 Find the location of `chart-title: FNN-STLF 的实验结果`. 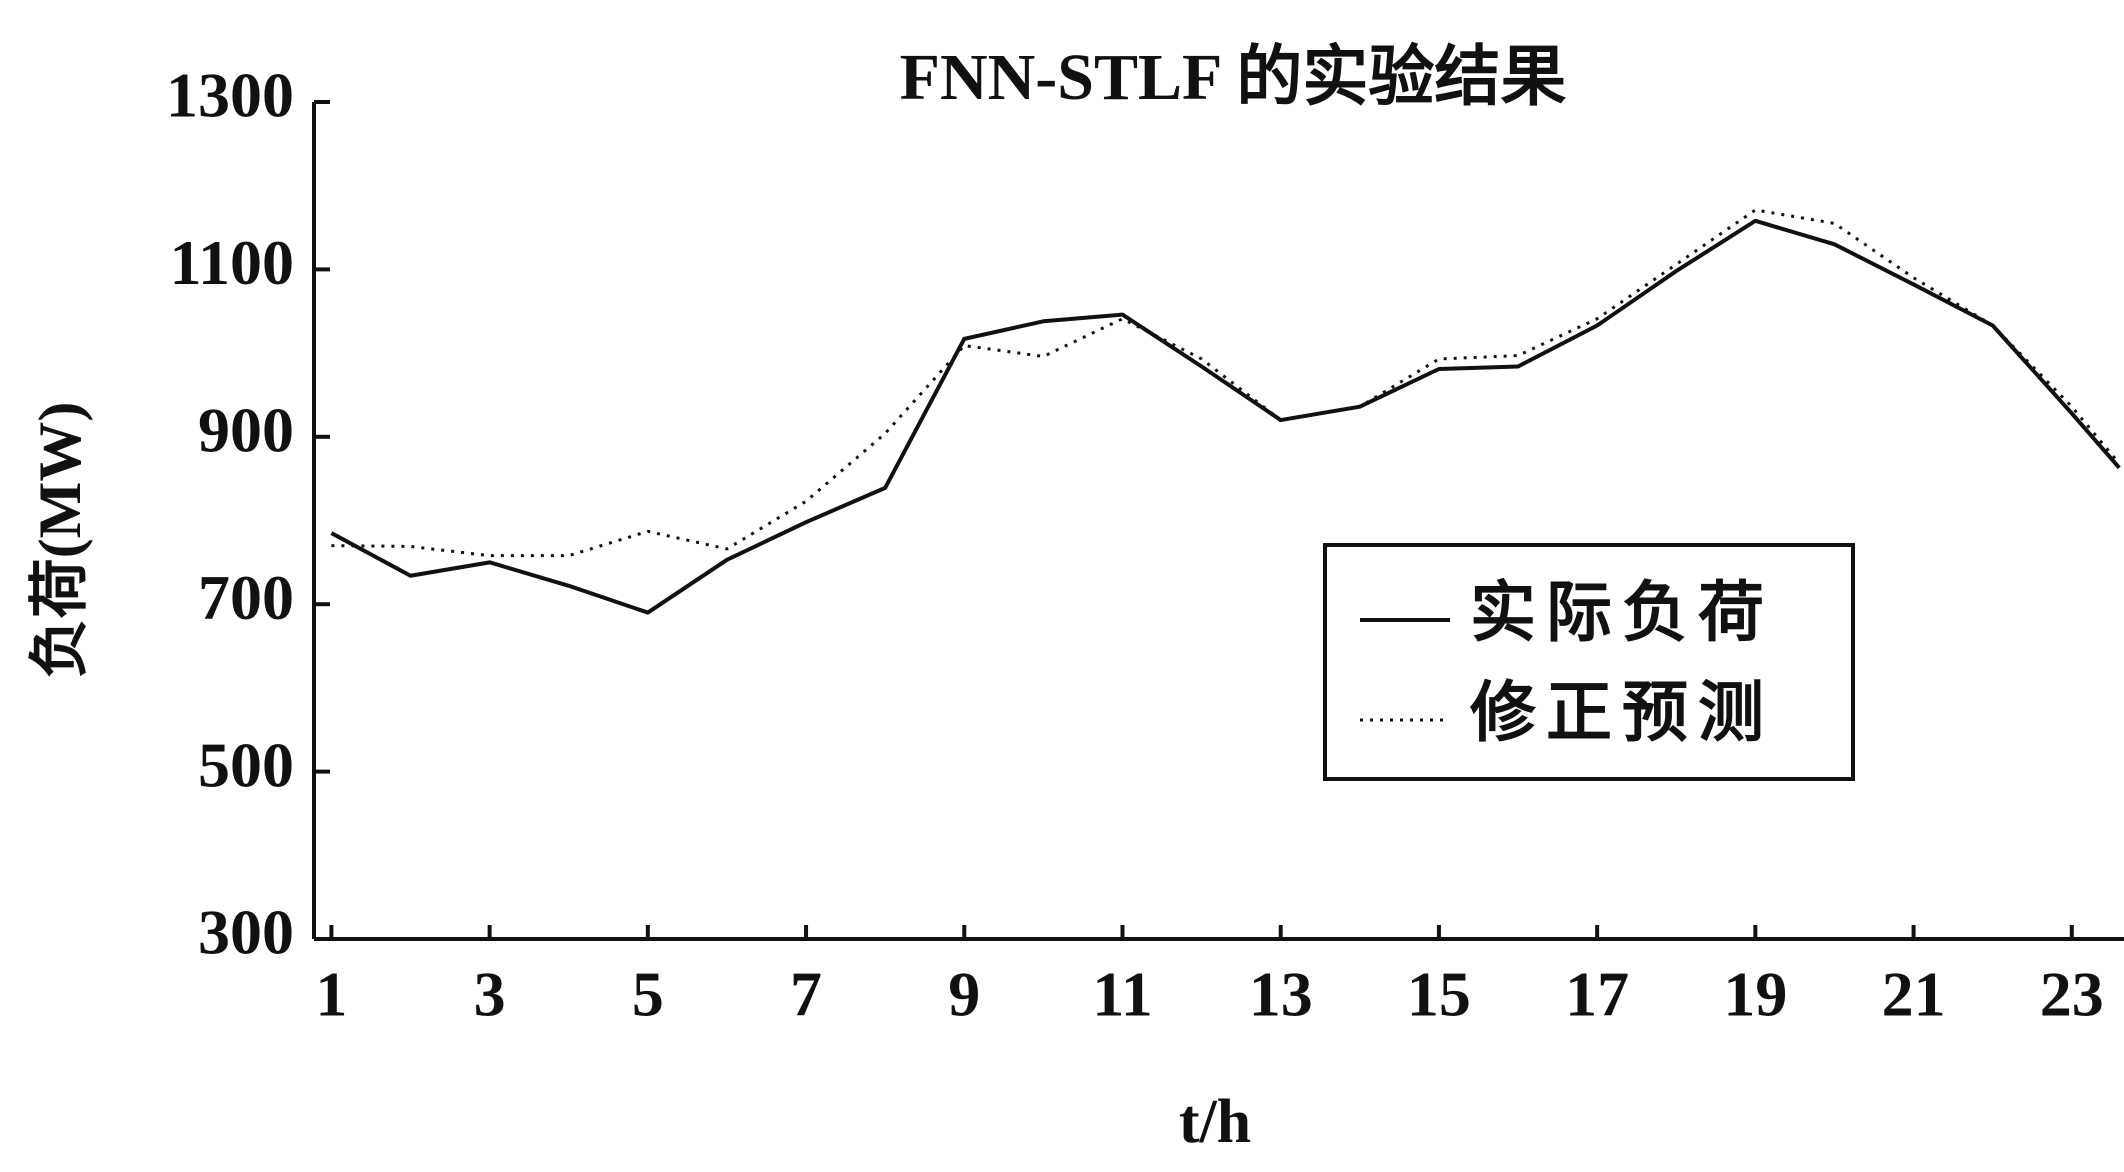

chart-title: FNN-STLF 的实验结果 is located at coordinates (1233, 77).